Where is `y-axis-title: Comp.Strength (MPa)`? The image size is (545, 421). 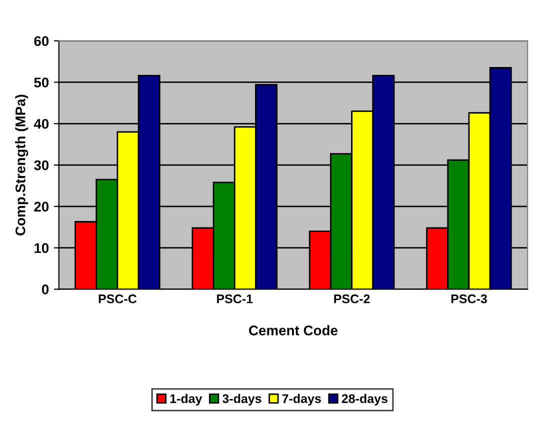
y-axis-title: Comp.Strength (MPa) is located at coordinates (21, 165).